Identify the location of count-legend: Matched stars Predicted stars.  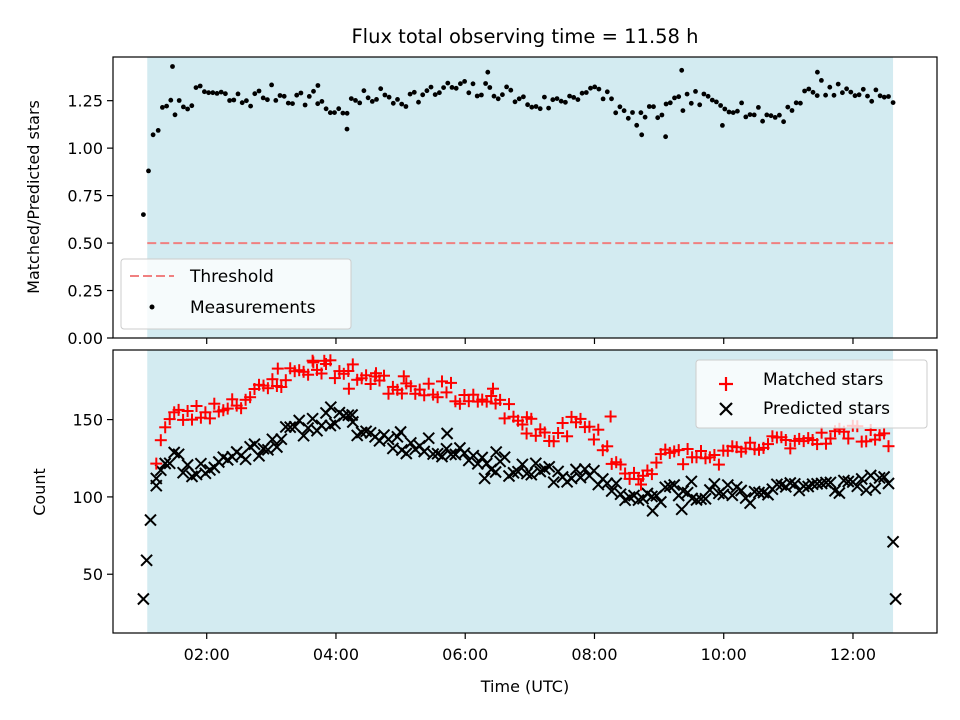
(811, 394).